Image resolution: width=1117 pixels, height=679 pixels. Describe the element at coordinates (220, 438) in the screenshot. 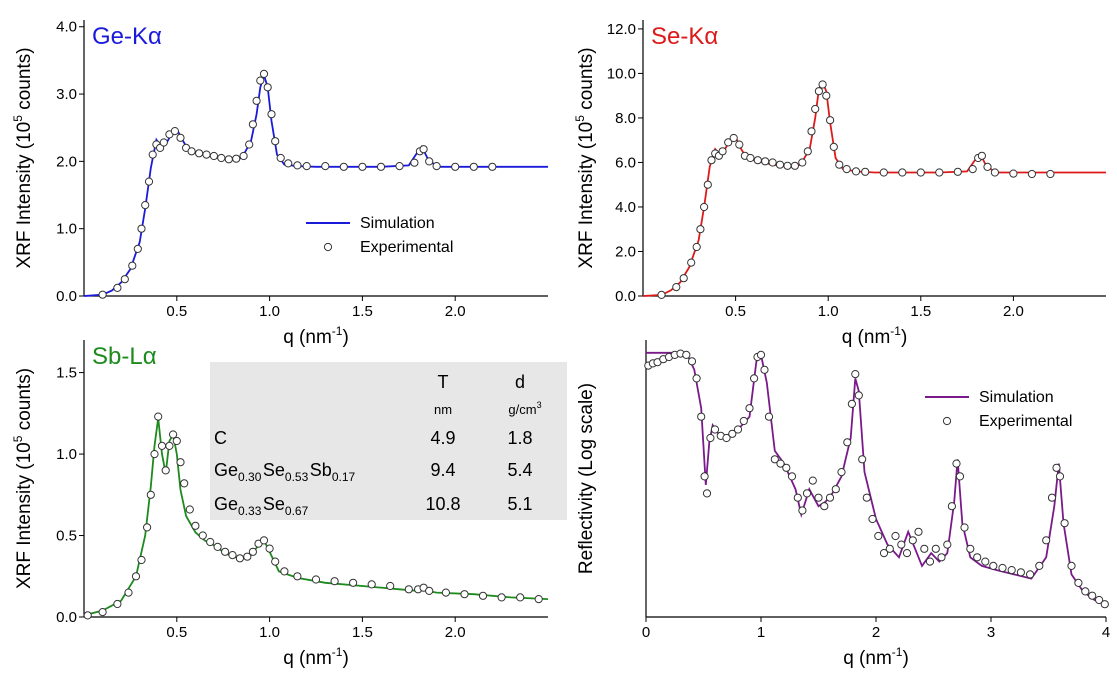

I see `table-row-material: C` at that location.